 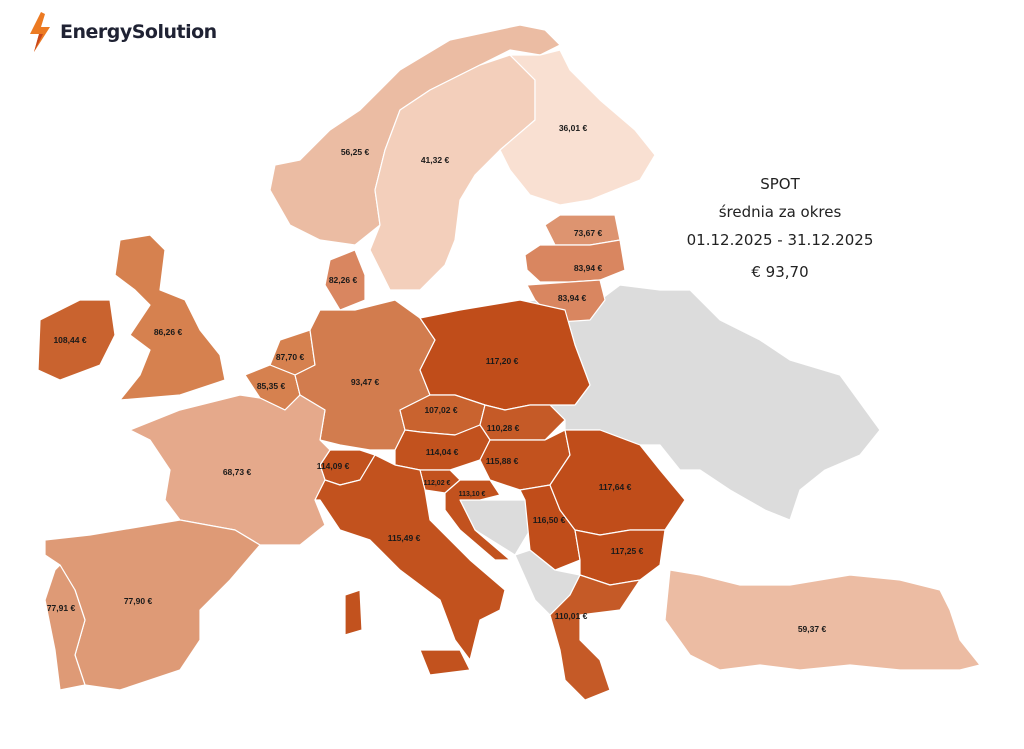 I want to click on price-label-IE: 108,44 €, so click(x=69, y=340).